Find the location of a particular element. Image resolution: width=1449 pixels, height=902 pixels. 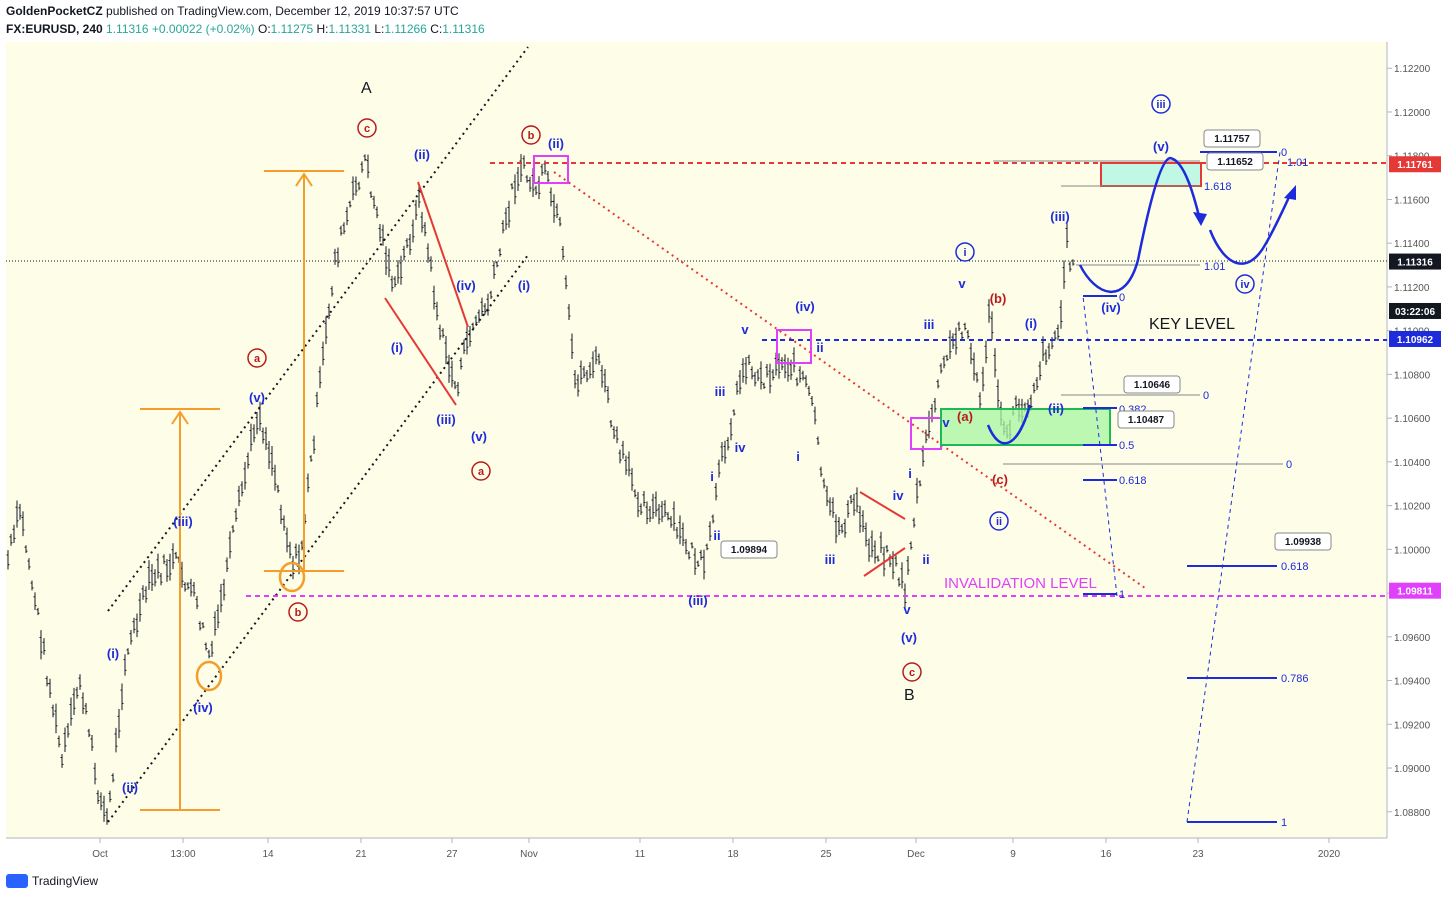

x-tick-label: 13:00 is located at coordinates (182, 854).